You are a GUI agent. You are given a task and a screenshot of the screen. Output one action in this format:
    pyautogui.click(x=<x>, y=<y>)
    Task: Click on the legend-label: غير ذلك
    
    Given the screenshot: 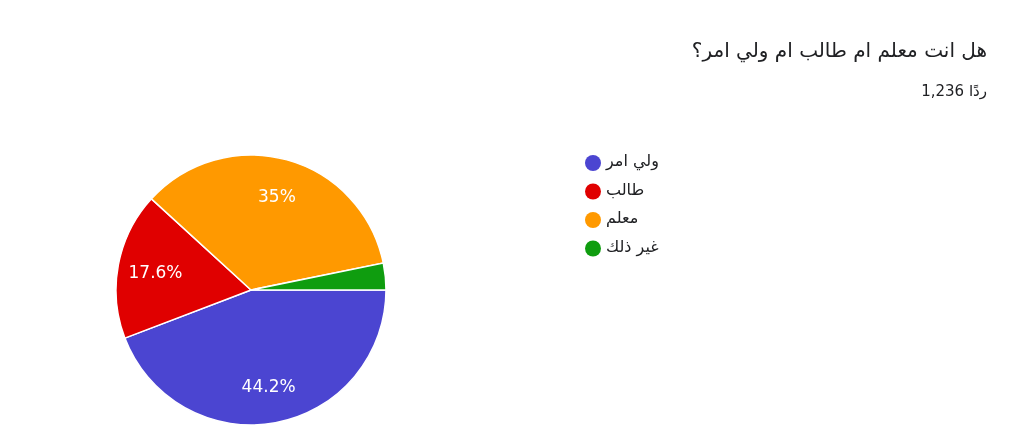 What is the action you would take?
    pyautogui.click(x=632, y=246)
    